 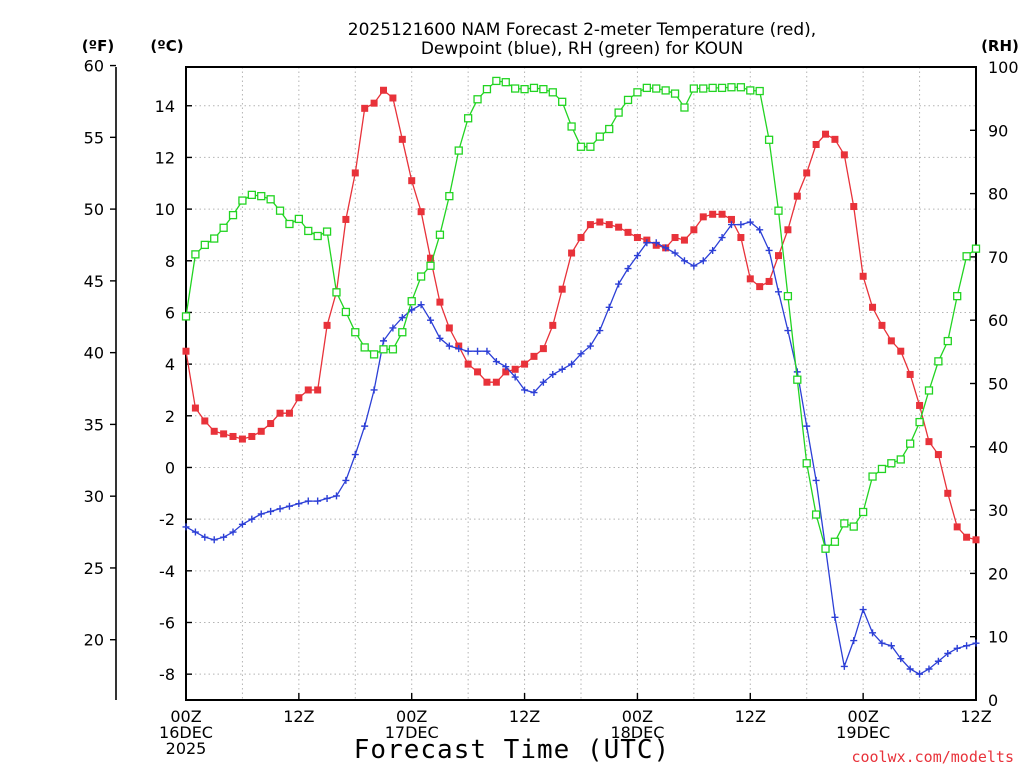 What do you see at coordinates (975, 716) in the screenshot?
I see `x-tick-label: 12Z` at bounding box center [975, 716].